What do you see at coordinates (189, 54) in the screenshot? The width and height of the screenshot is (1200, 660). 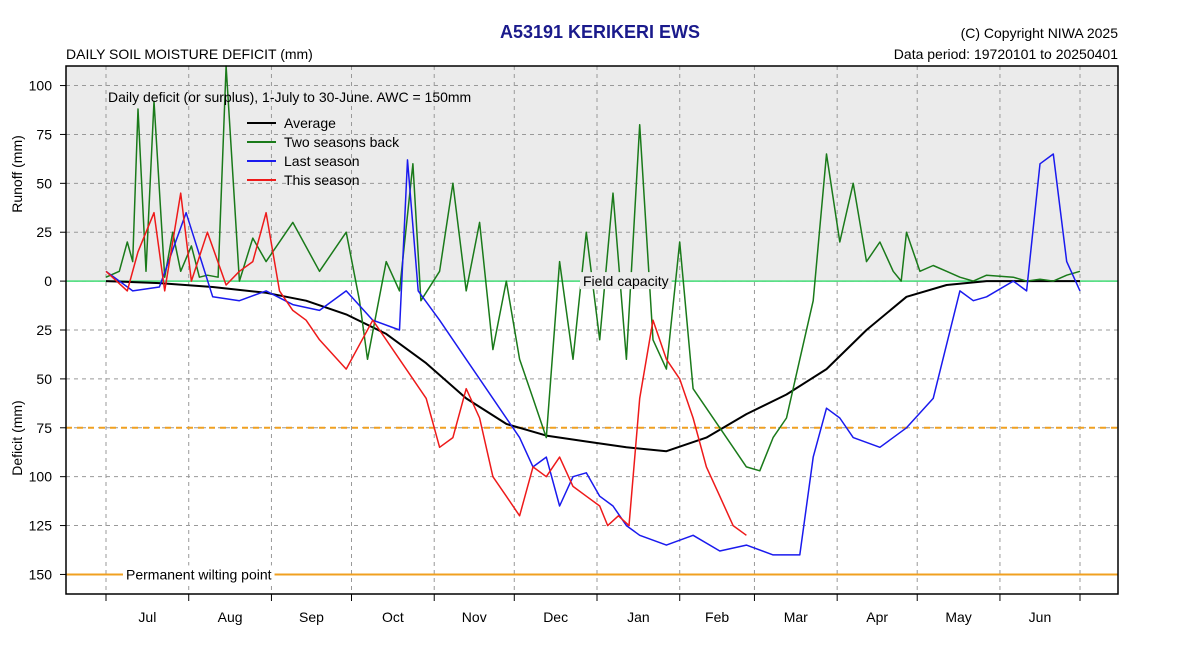 I see `chart-subtitle: DAILY SOIL MOISTURE DEFICIT (mm)` at bounding box center [189, 54].